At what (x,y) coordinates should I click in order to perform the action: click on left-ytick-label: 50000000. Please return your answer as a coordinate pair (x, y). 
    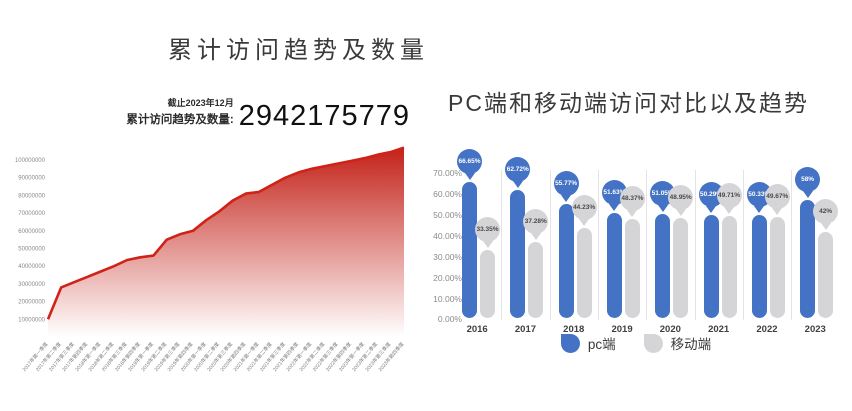
    Looking at the image, I should click on (31, 250).